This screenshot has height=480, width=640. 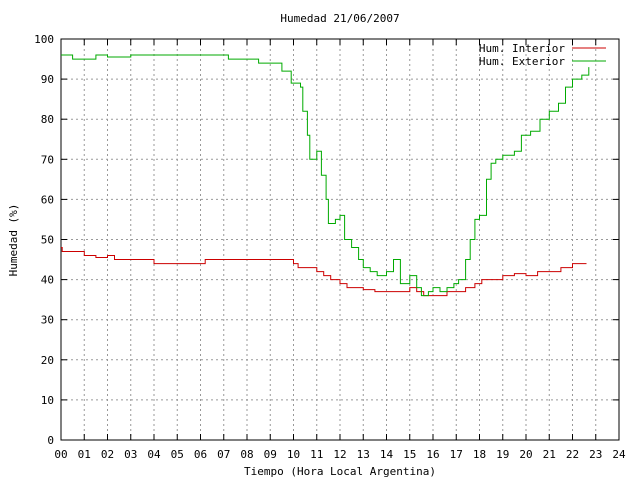 I want to click on x-axis-label: Tiempo (Hora Local Argentina), so click(x=340, y=471).